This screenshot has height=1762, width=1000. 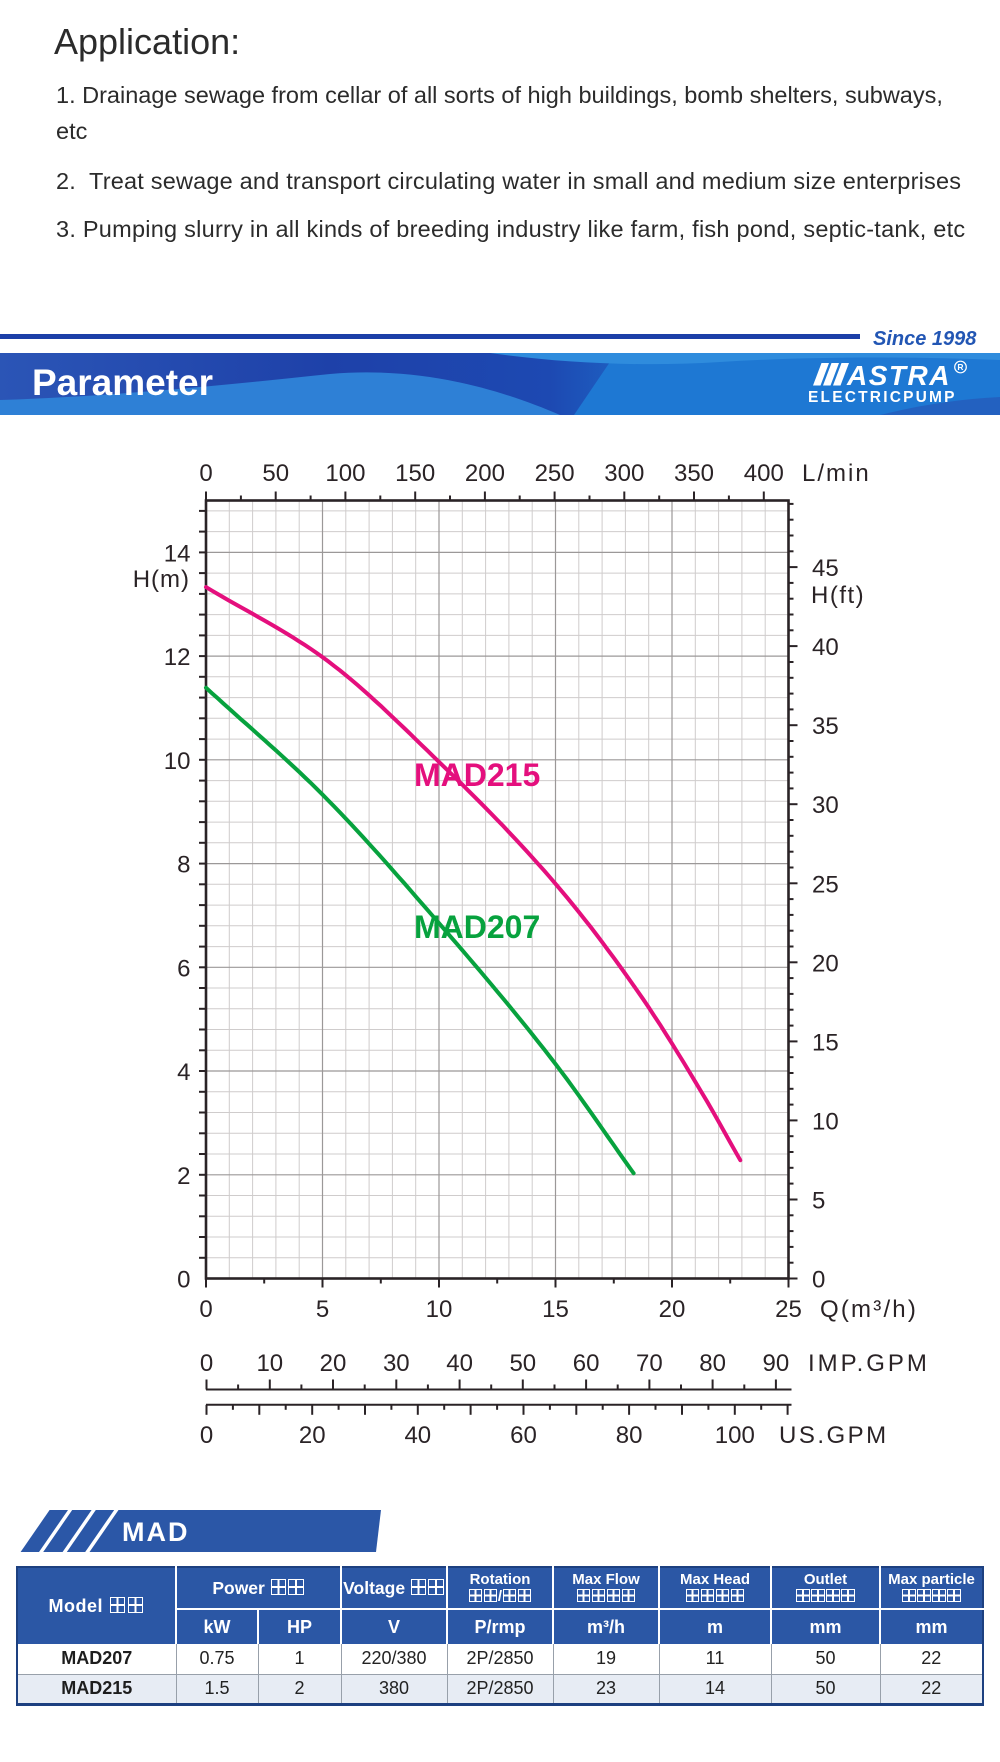 I want to click on svg-text: 8, so click(x=183, y=865).